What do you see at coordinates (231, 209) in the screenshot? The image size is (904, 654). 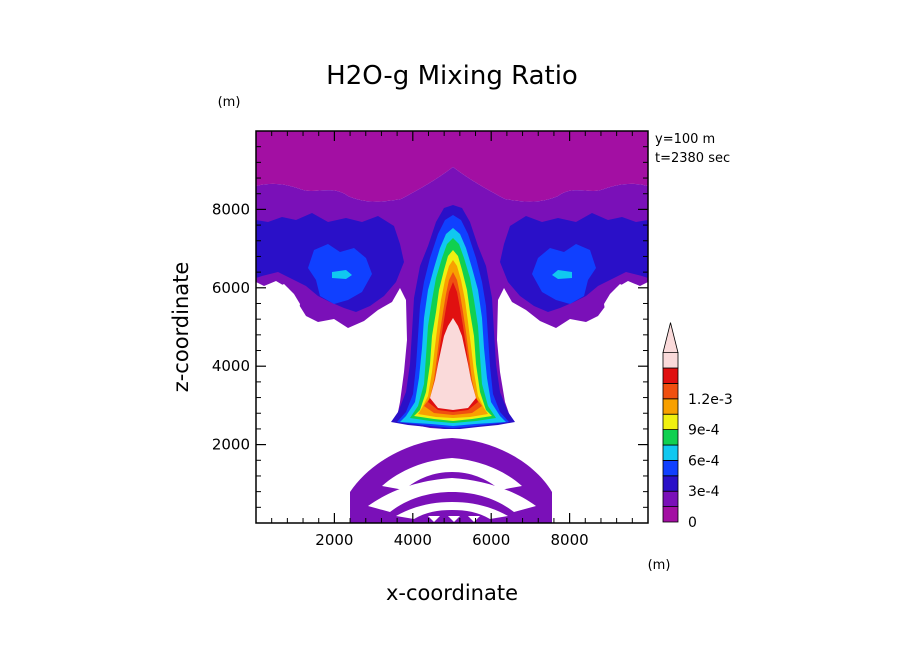 I see `y-tick-label: 8000` at bounding box center [231, 209].